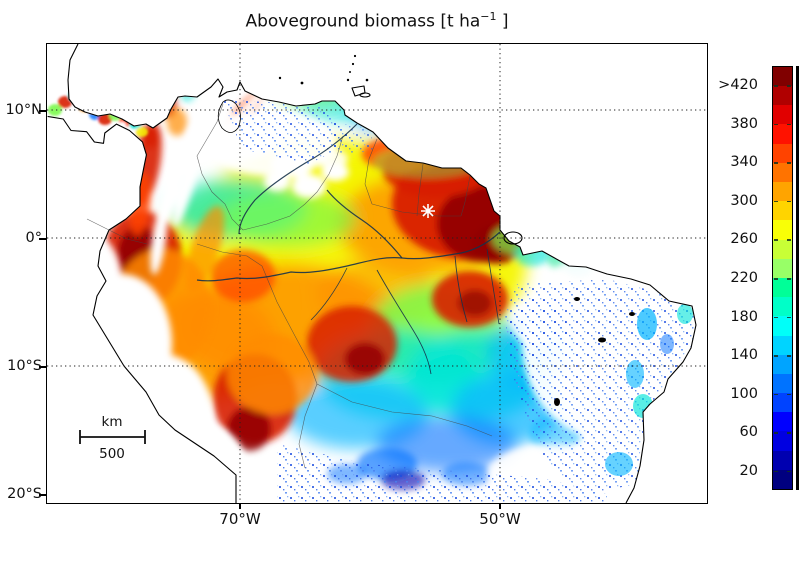  I want to click on colorbar-tick-label: 300, so click(744, 200).